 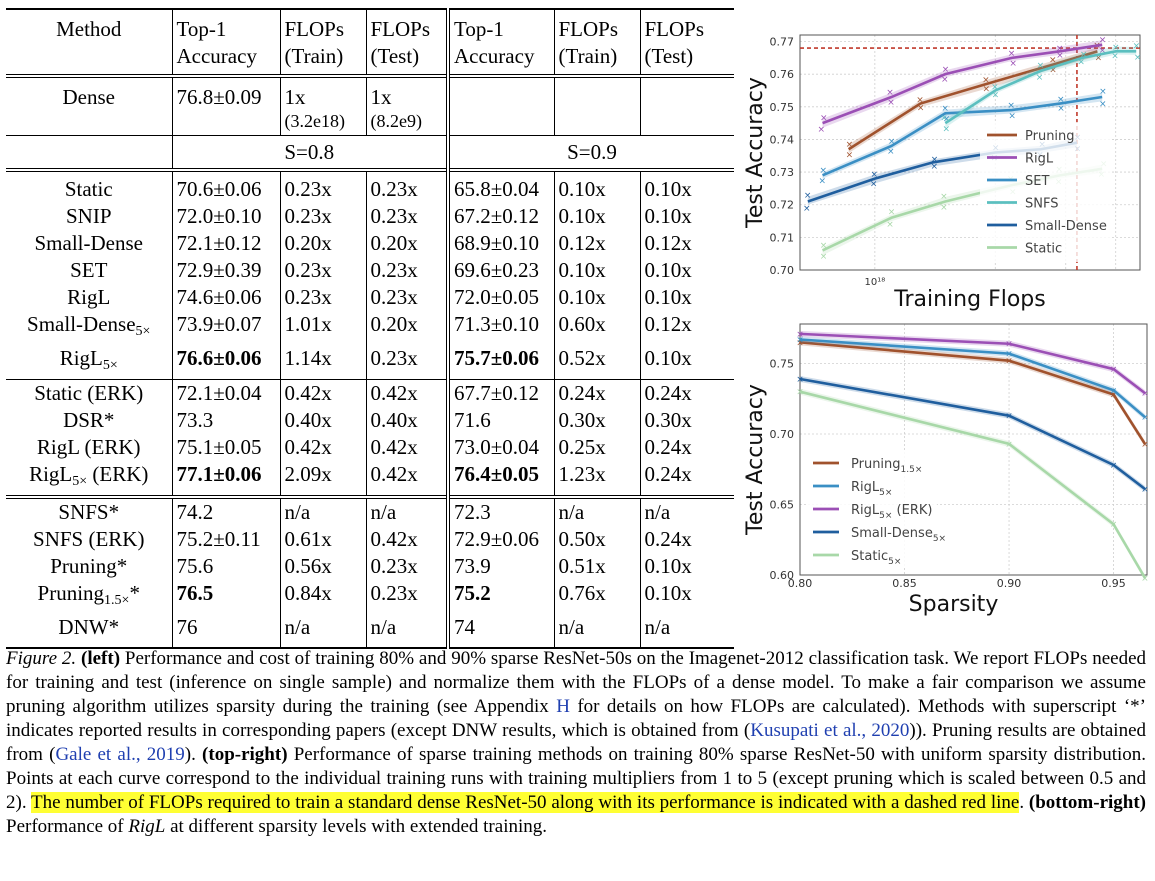 What do you see at coordinates (500, 510) in the screenshot?
I see `row-snfs-top1-s09: 72.3` at bounding box center [500, 510].